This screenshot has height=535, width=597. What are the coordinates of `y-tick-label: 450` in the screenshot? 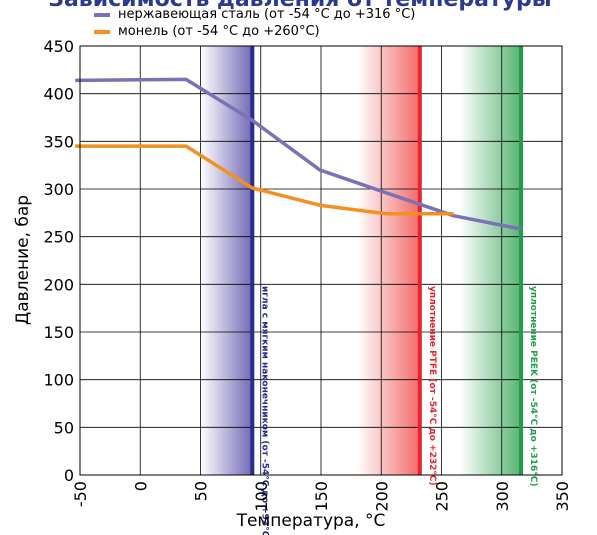 It's located at (58, 46).